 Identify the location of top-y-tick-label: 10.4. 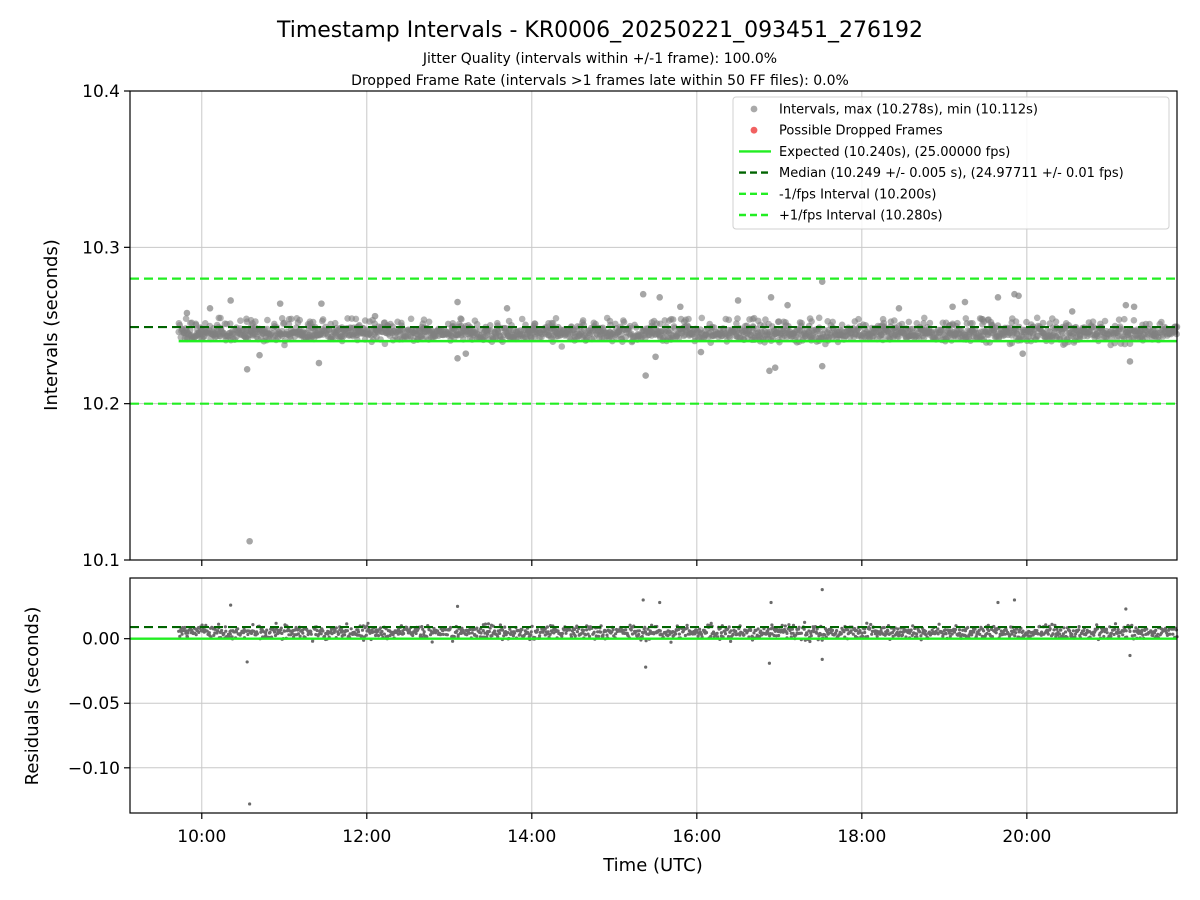
(101, 92).